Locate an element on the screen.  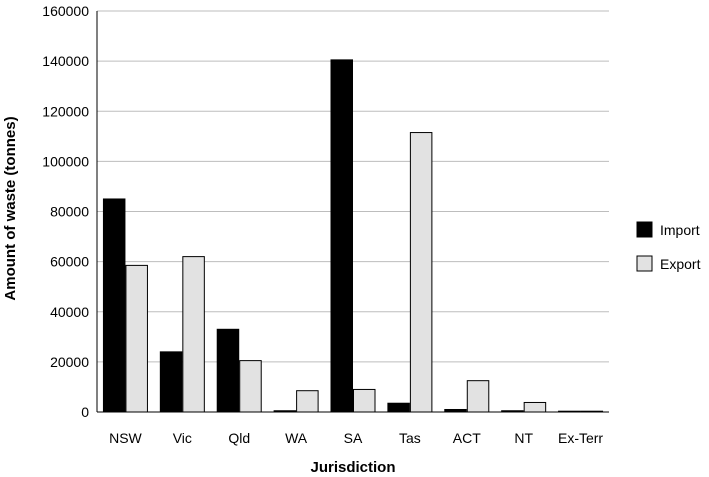
x-tick-label: NT is located at coordinates (523, 438).